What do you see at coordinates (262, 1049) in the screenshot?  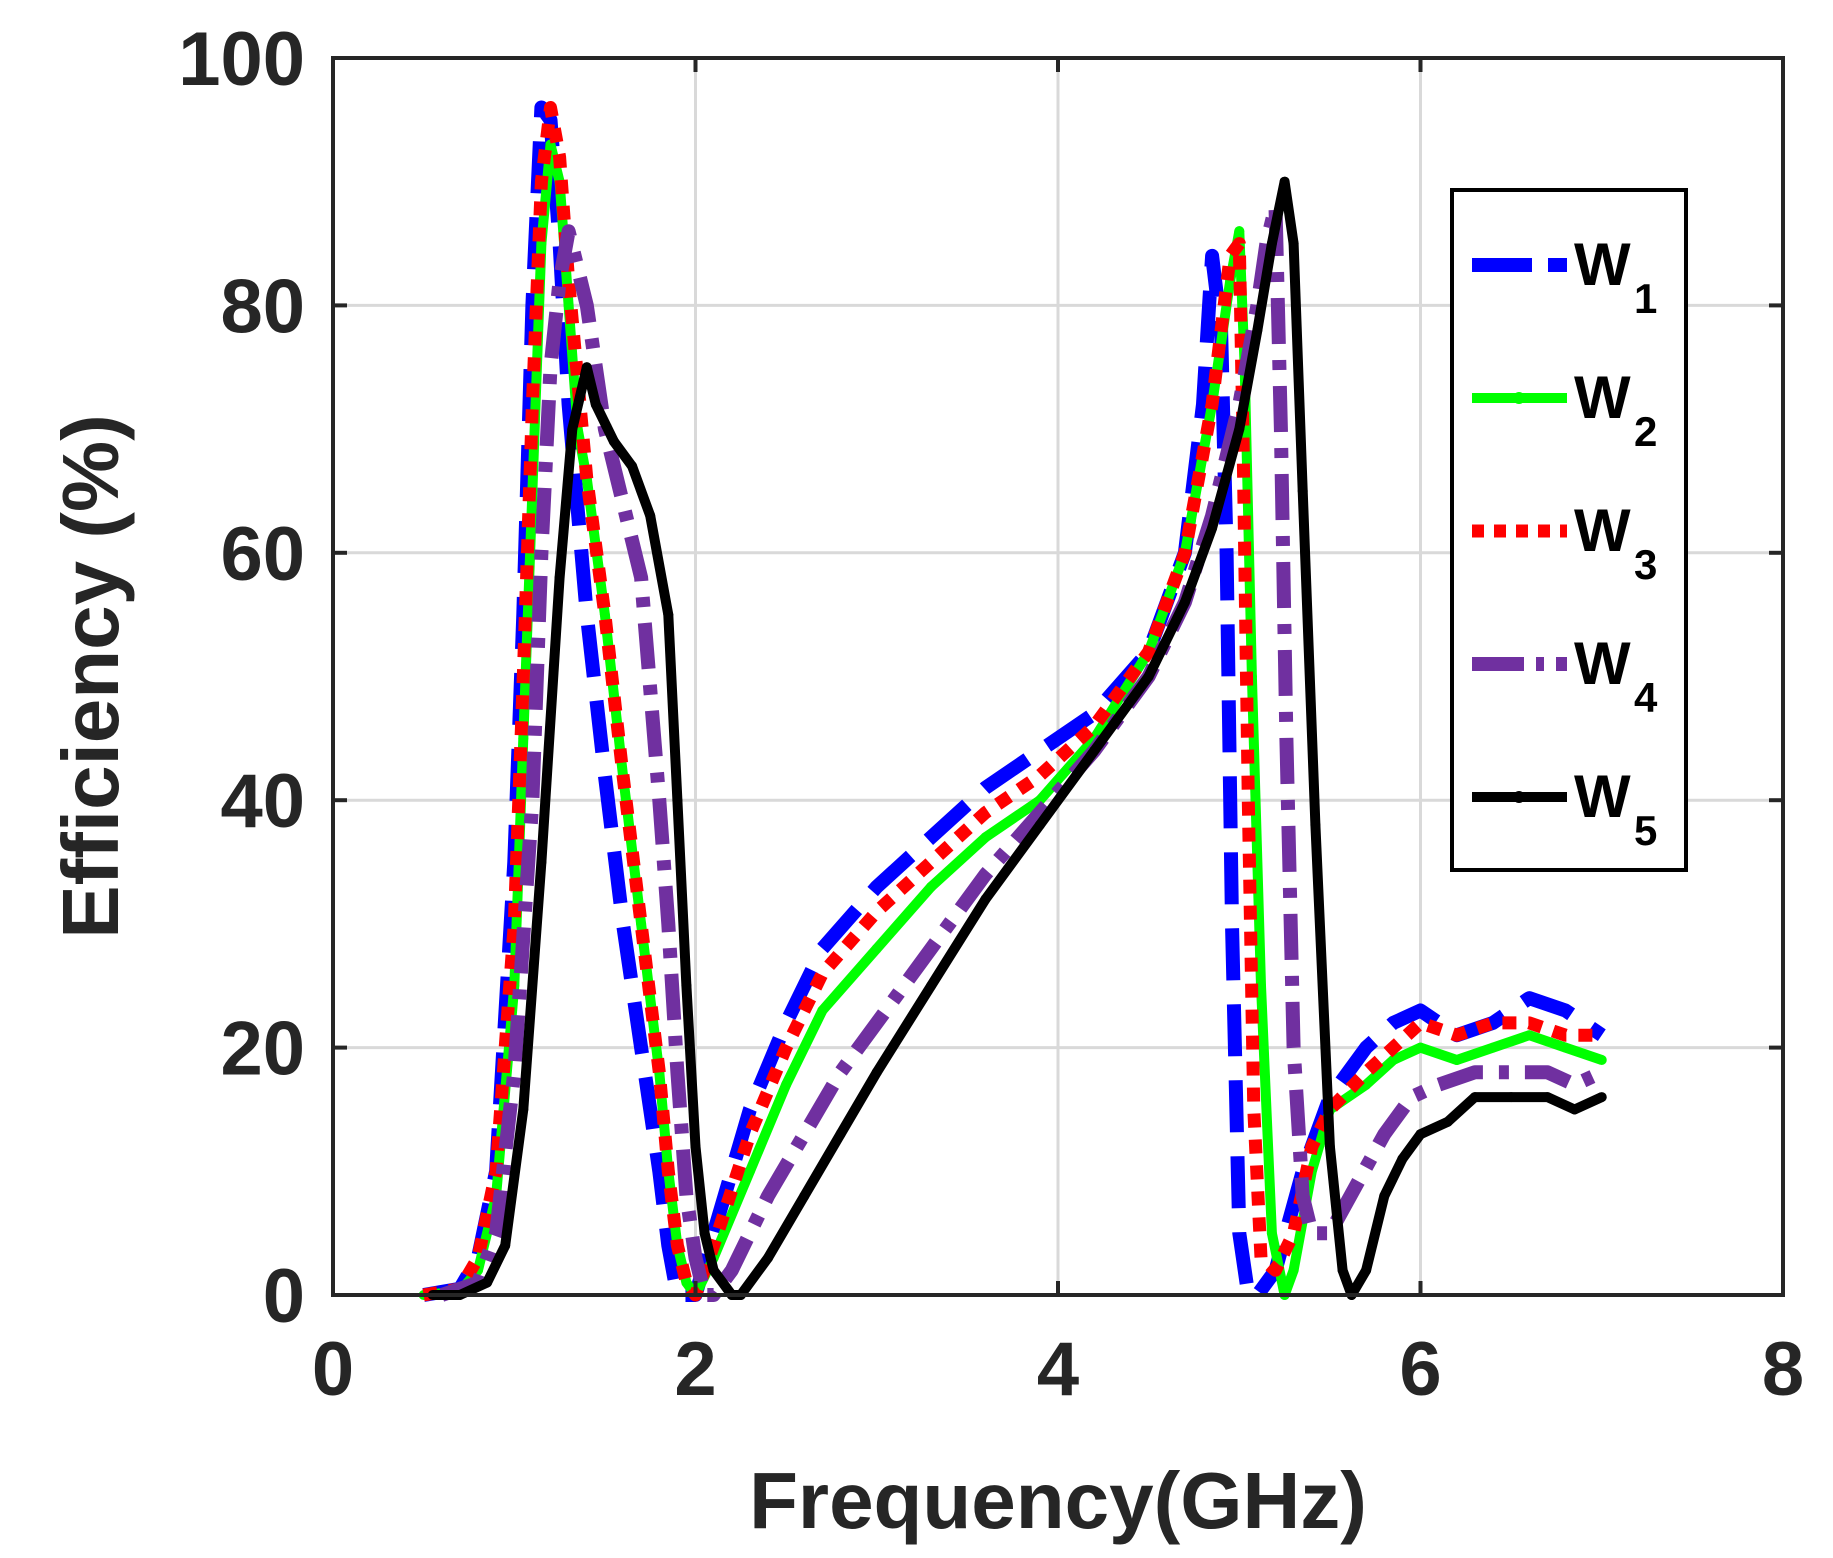 I see `y-tick-label-20: 20` at bounding box center [262, 1049].